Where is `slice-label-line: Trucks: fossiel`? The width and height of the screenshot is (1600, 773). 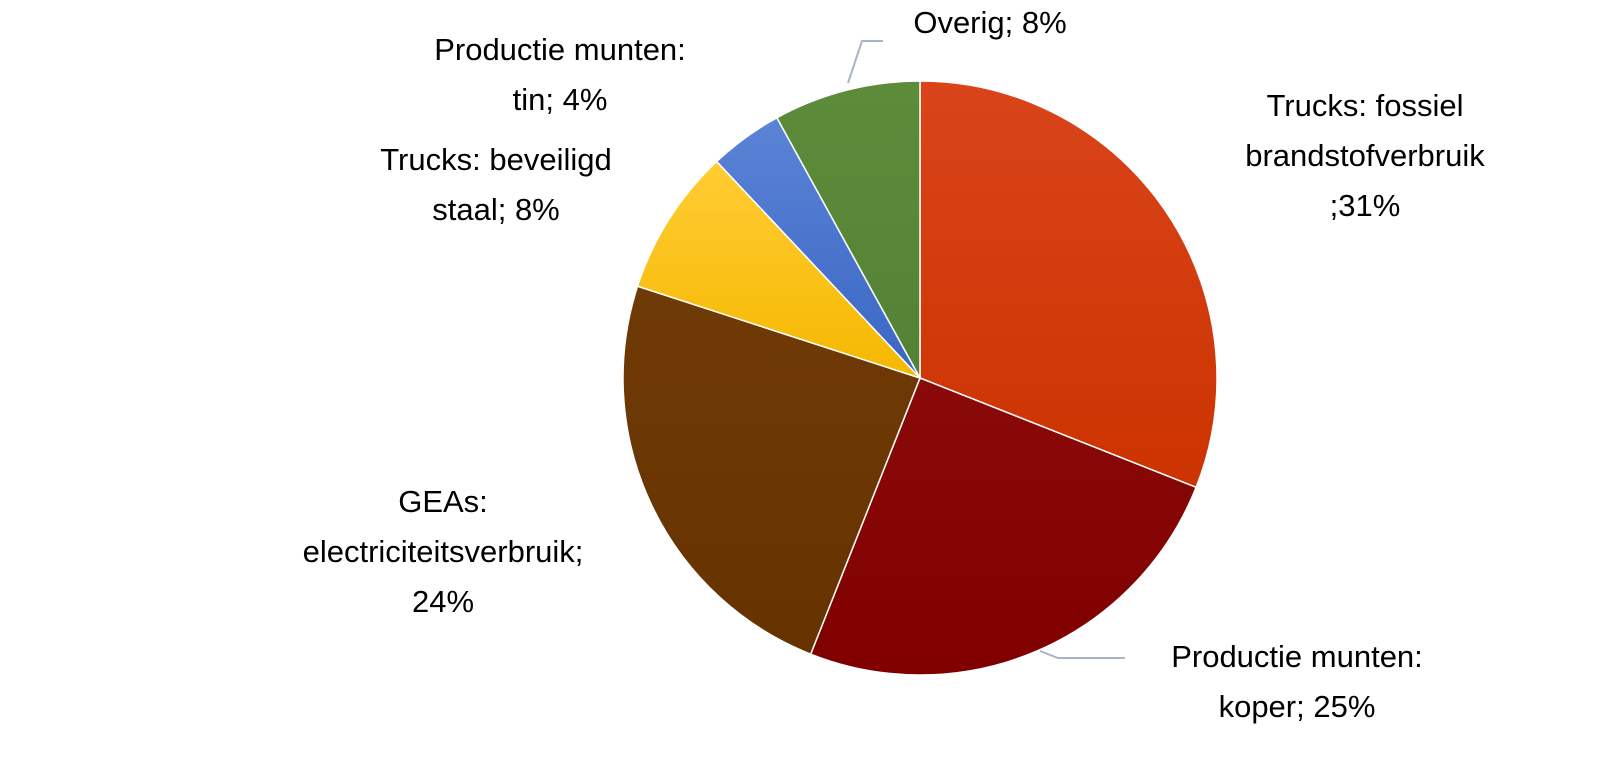
slice-label-line: Trucks: fossiel is located at coordinates (1365, 105).